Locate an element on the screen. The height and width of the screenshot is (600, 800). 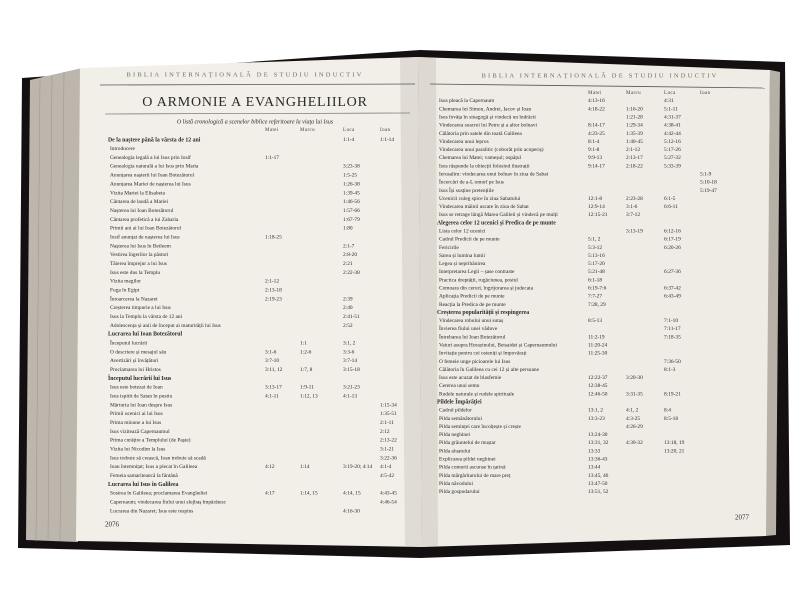
scripture-ref: 13:47-50 is located at coordinates (598, 484).